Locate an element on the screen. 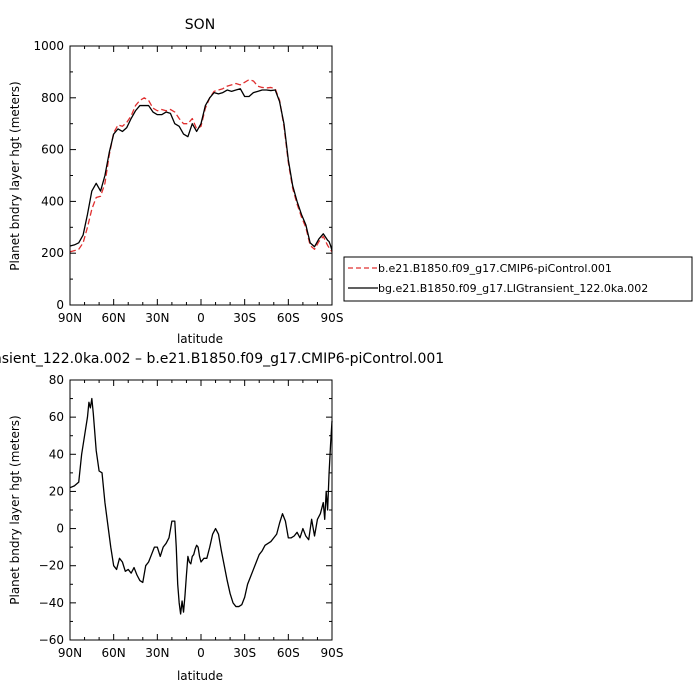  bottom-x-tick-label: 30N is located at coordinates (157, 653).